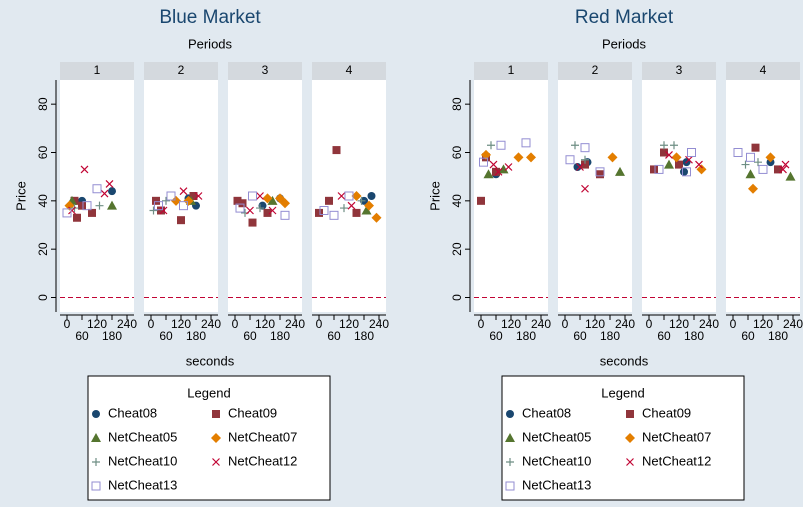 The image size is (803, 507). What do you see at coordinates (210, 360) in the screenshot?
I see `x-axis-label: seconds` at bounding box center [210, 360].